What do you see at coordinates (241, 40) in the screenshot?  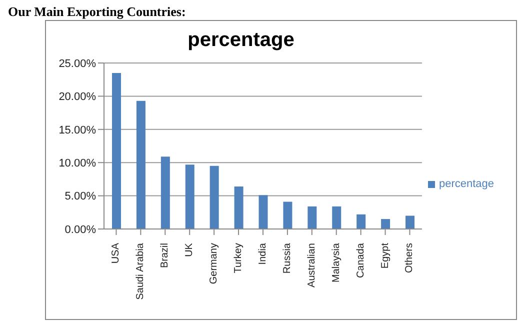 I see `chart-title: percentage` at bounding box center [241, 40].